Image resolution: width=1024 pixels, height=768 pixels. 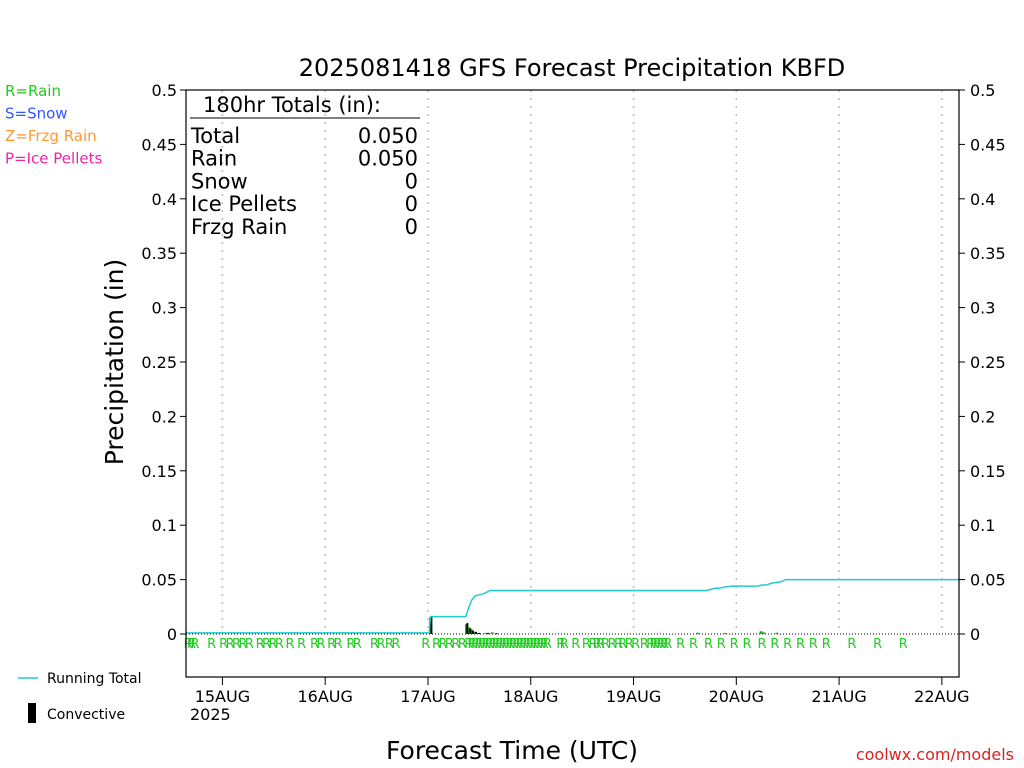 I want to click on totals-row-label: Rain, so click(x=214, y=159).